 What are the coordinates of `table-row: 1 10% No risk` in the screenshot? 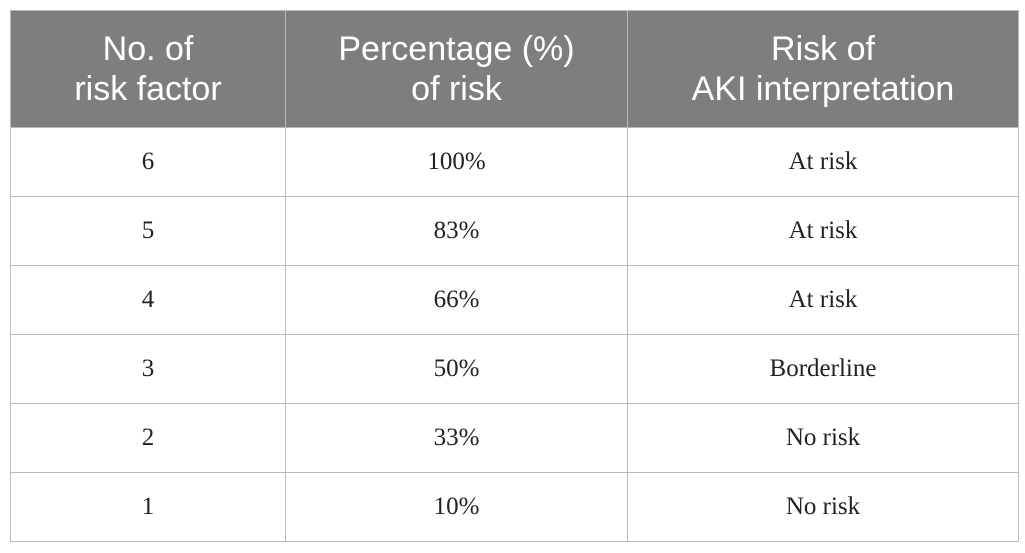 It's located at (514, 507).